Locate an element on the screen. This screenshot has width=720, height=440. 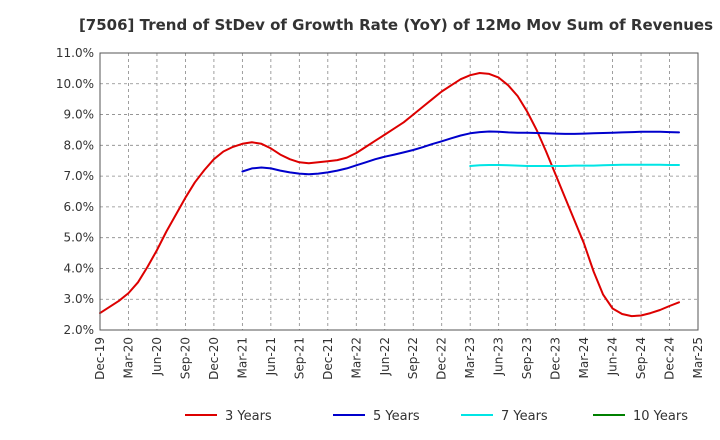
x-tick-label: Jun-22 is located at coordinates (385, 356).